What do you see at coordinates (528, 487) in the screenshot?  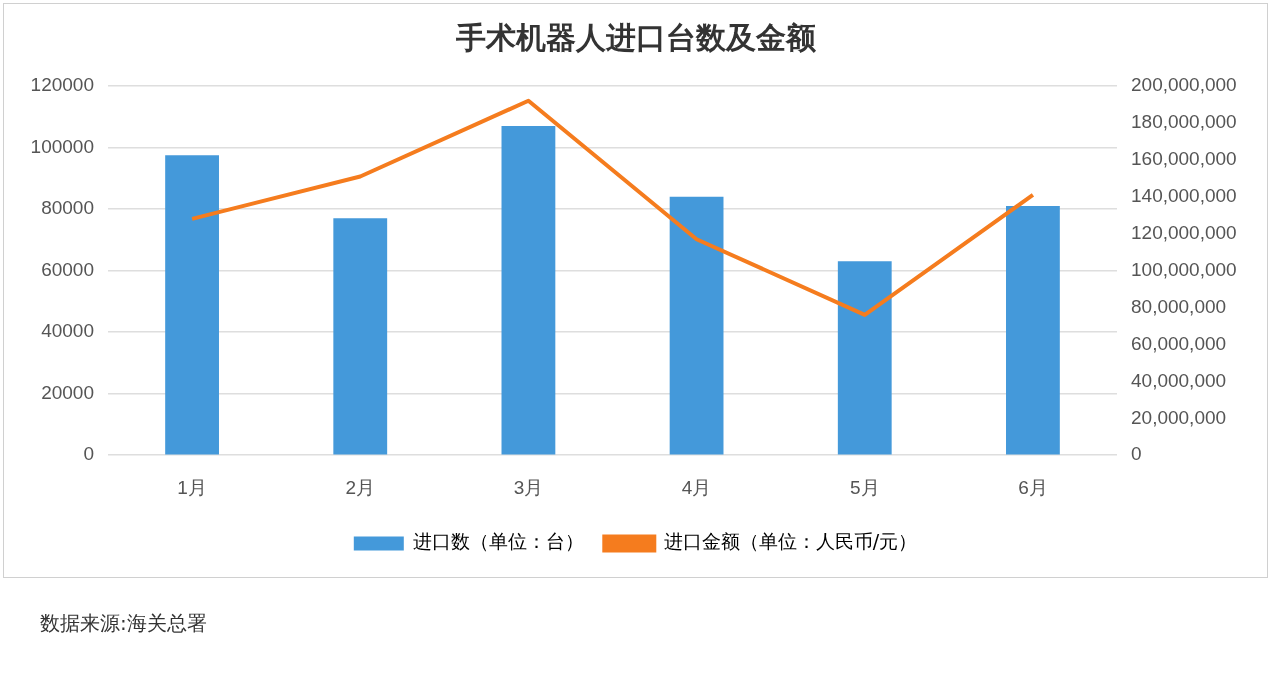 I see `x-tick-label: 3月` at bounding box center [528, 487].